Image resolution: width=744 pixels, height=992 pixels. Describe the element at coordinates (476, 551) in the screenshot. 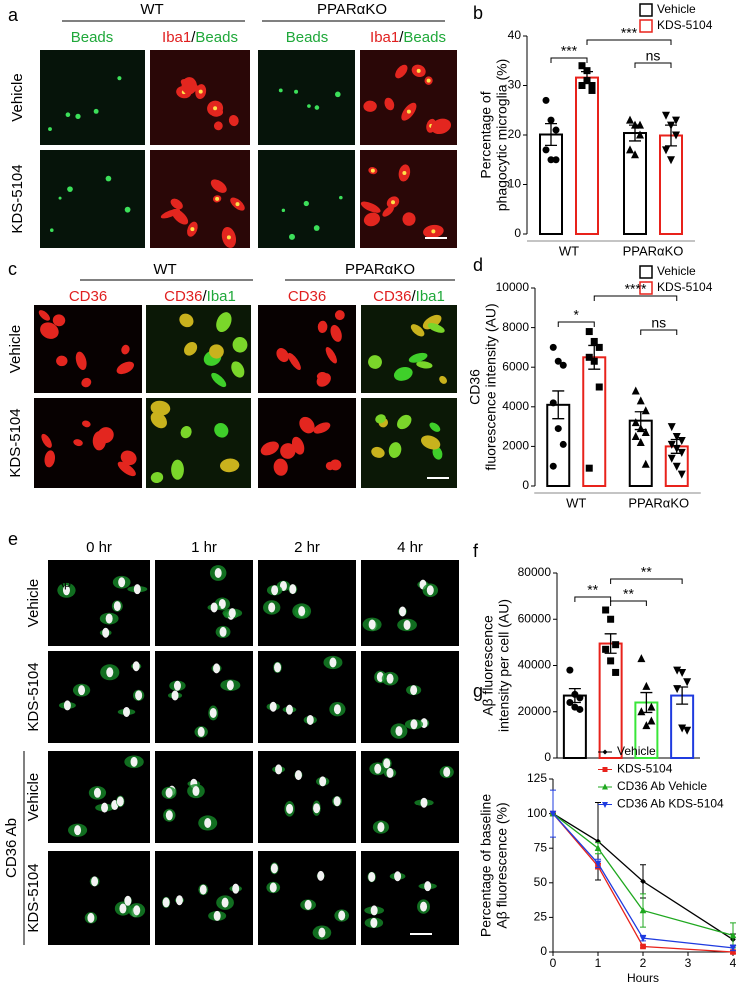

I see `panel-letter: f` at that location.